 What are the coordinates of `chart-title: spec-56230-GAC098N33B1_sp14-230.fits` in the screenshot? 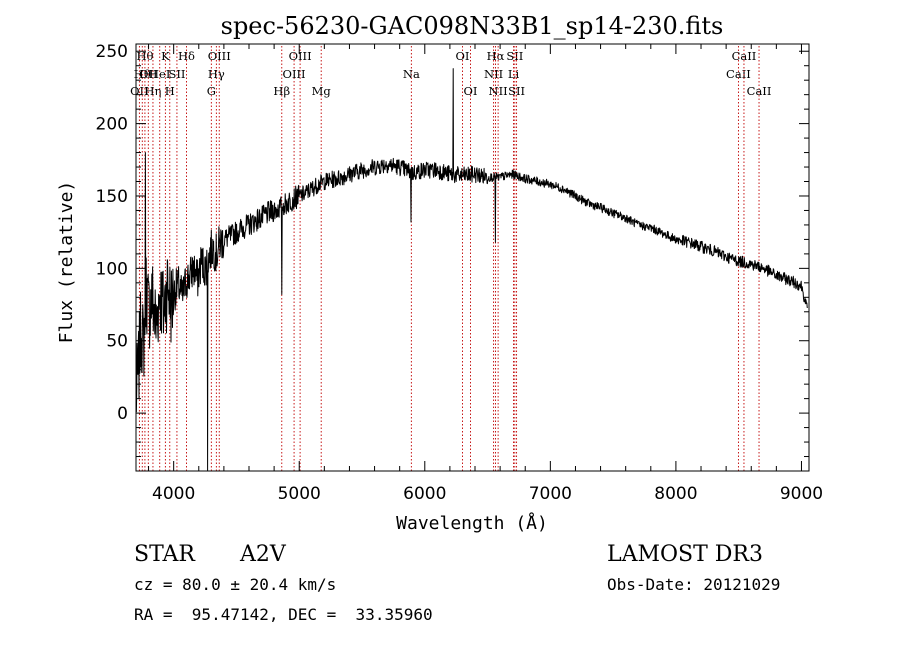 It's located at (472, 26).